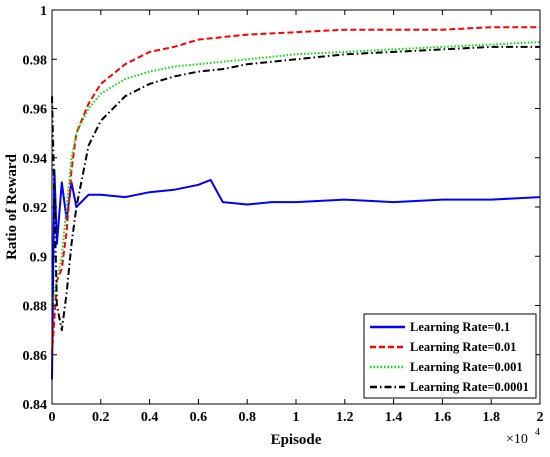  What do you see at coordinates (296, 440) in the screenshot?
I see `x-axis-label: Episode` at bounding box center [296, 440].